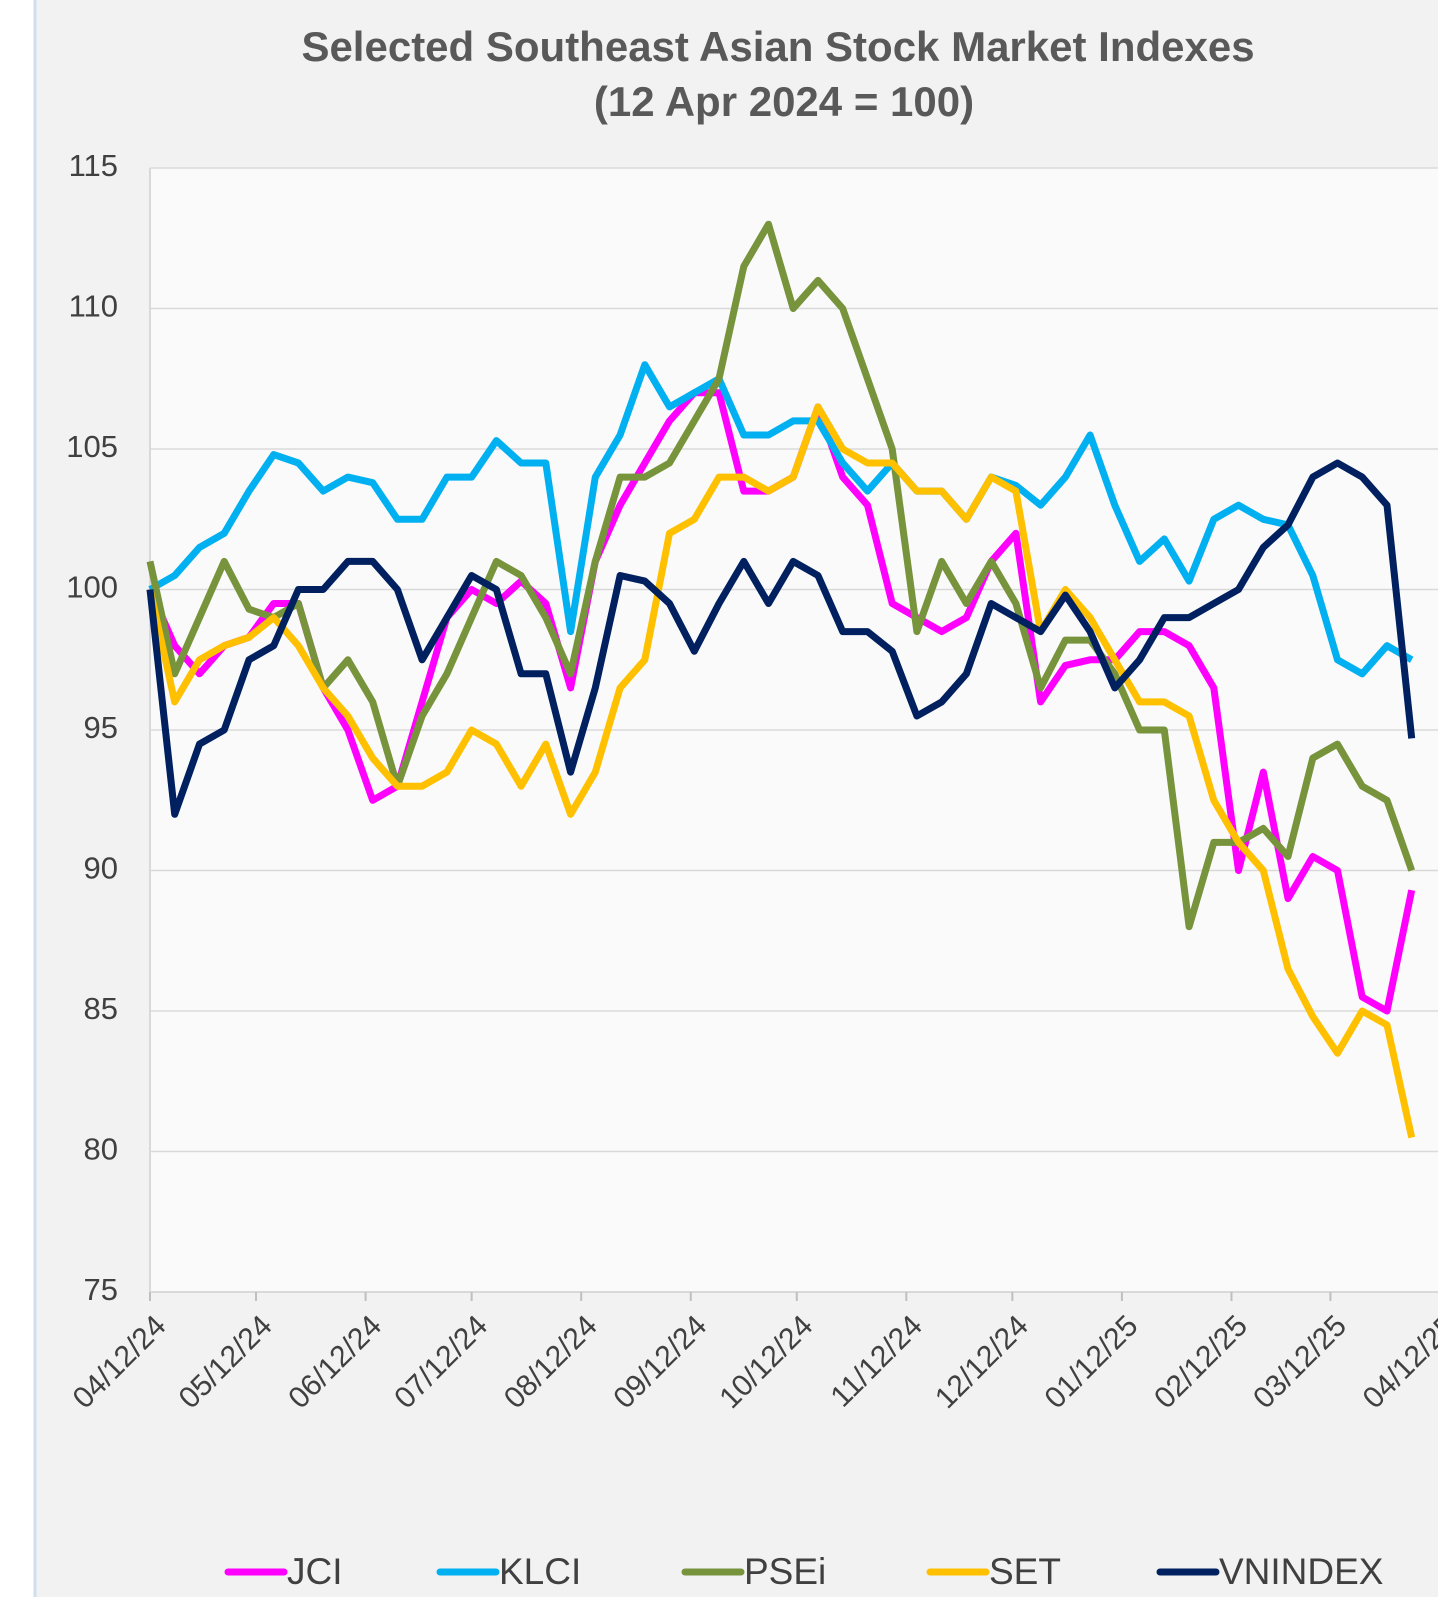 This screenshot has width=1438, height=1597. What do you see at coordinates (784, 101) in the screenshot?
I see `chart-subtitle: (12 Apr 2024 = 100)` at bounding box center [784, 101].